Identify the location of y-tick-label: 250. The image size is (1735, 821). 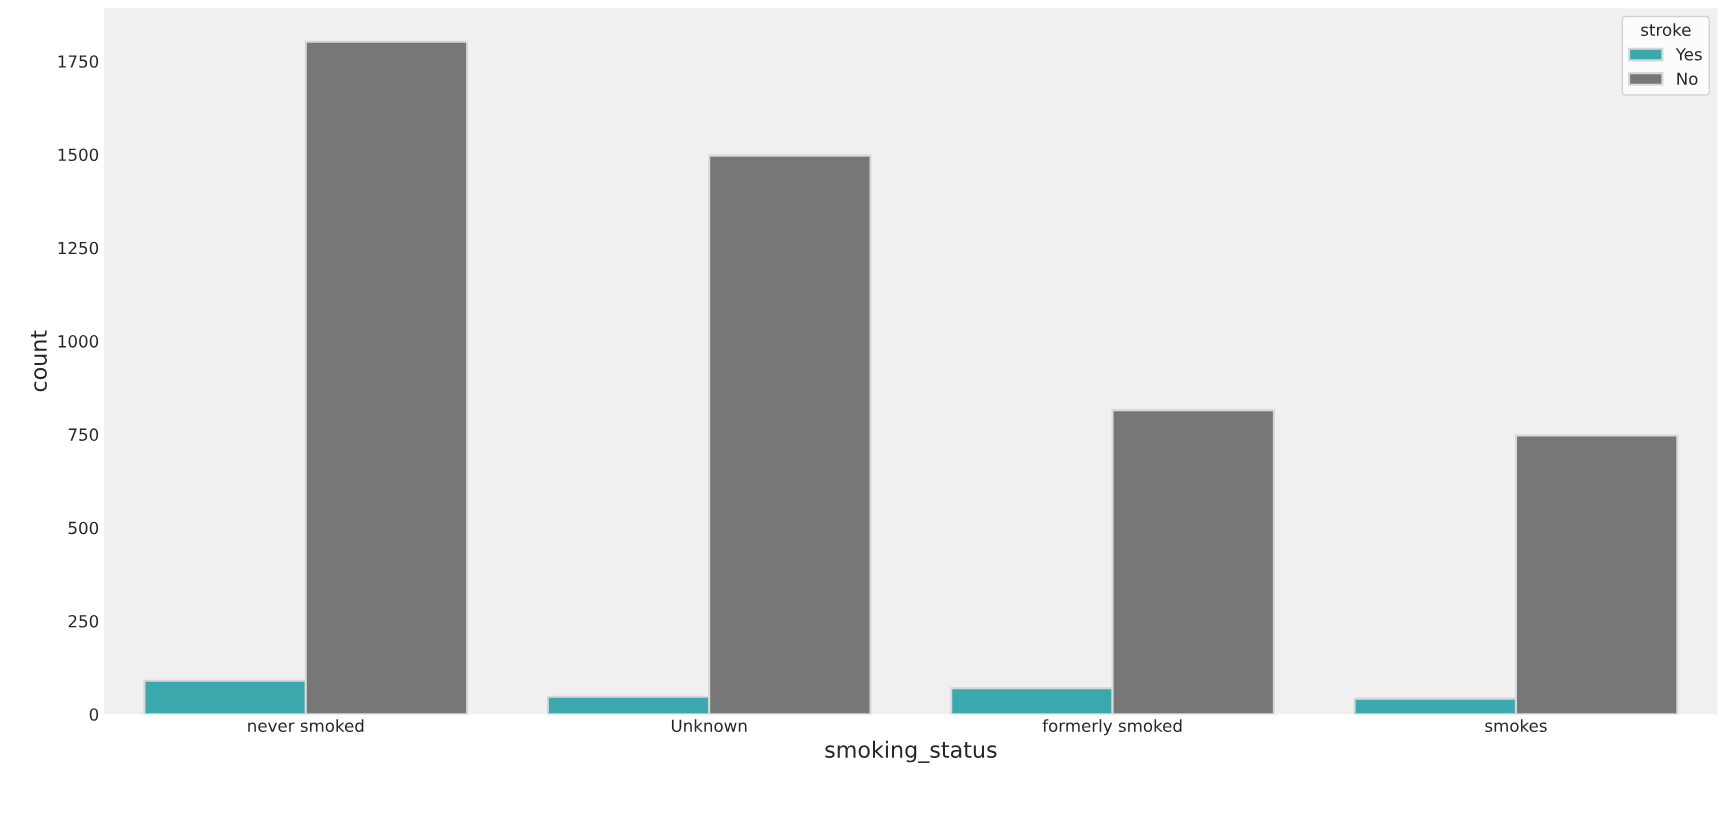
(83, 621).